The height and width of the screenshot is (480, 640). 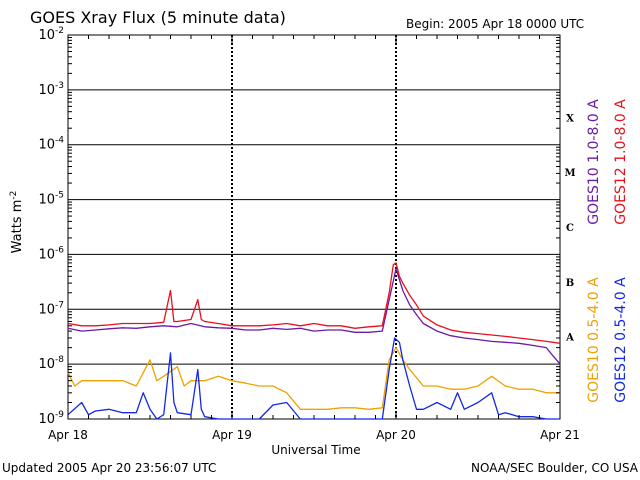 I want to click on legend-entry: GOES10 1.0-8.0 A, so click(x=594, y=162).